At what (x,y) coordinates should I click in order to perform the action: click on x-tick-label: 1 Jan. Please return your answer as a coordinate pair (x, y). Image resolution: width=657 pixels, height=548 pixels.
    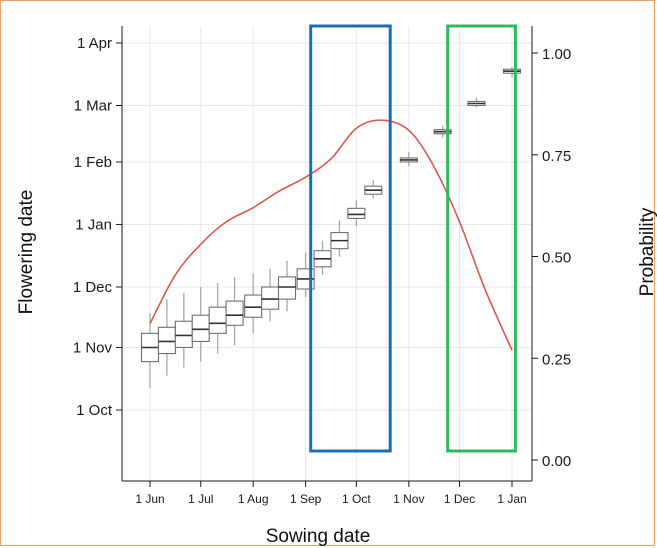
    Looking at the image, I should click on (511, 499).